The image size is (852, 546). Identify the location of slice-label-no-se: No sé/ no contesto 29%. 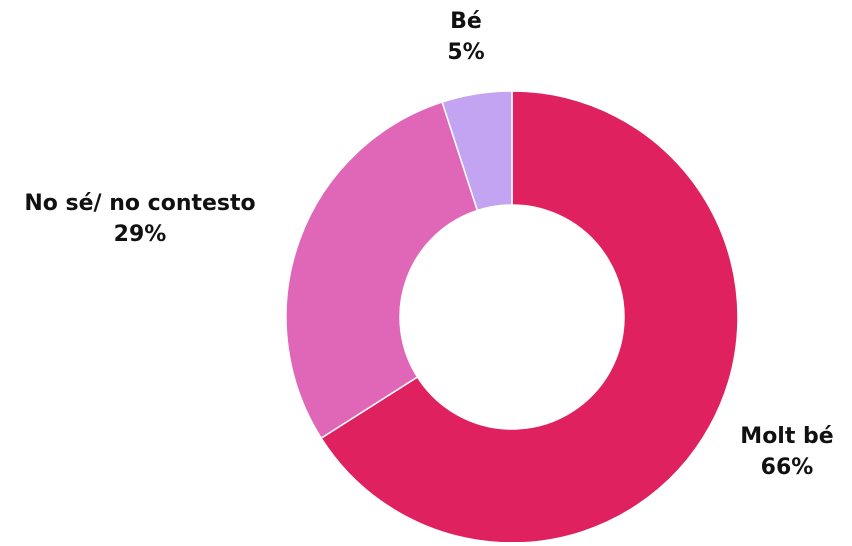
(139, 219).